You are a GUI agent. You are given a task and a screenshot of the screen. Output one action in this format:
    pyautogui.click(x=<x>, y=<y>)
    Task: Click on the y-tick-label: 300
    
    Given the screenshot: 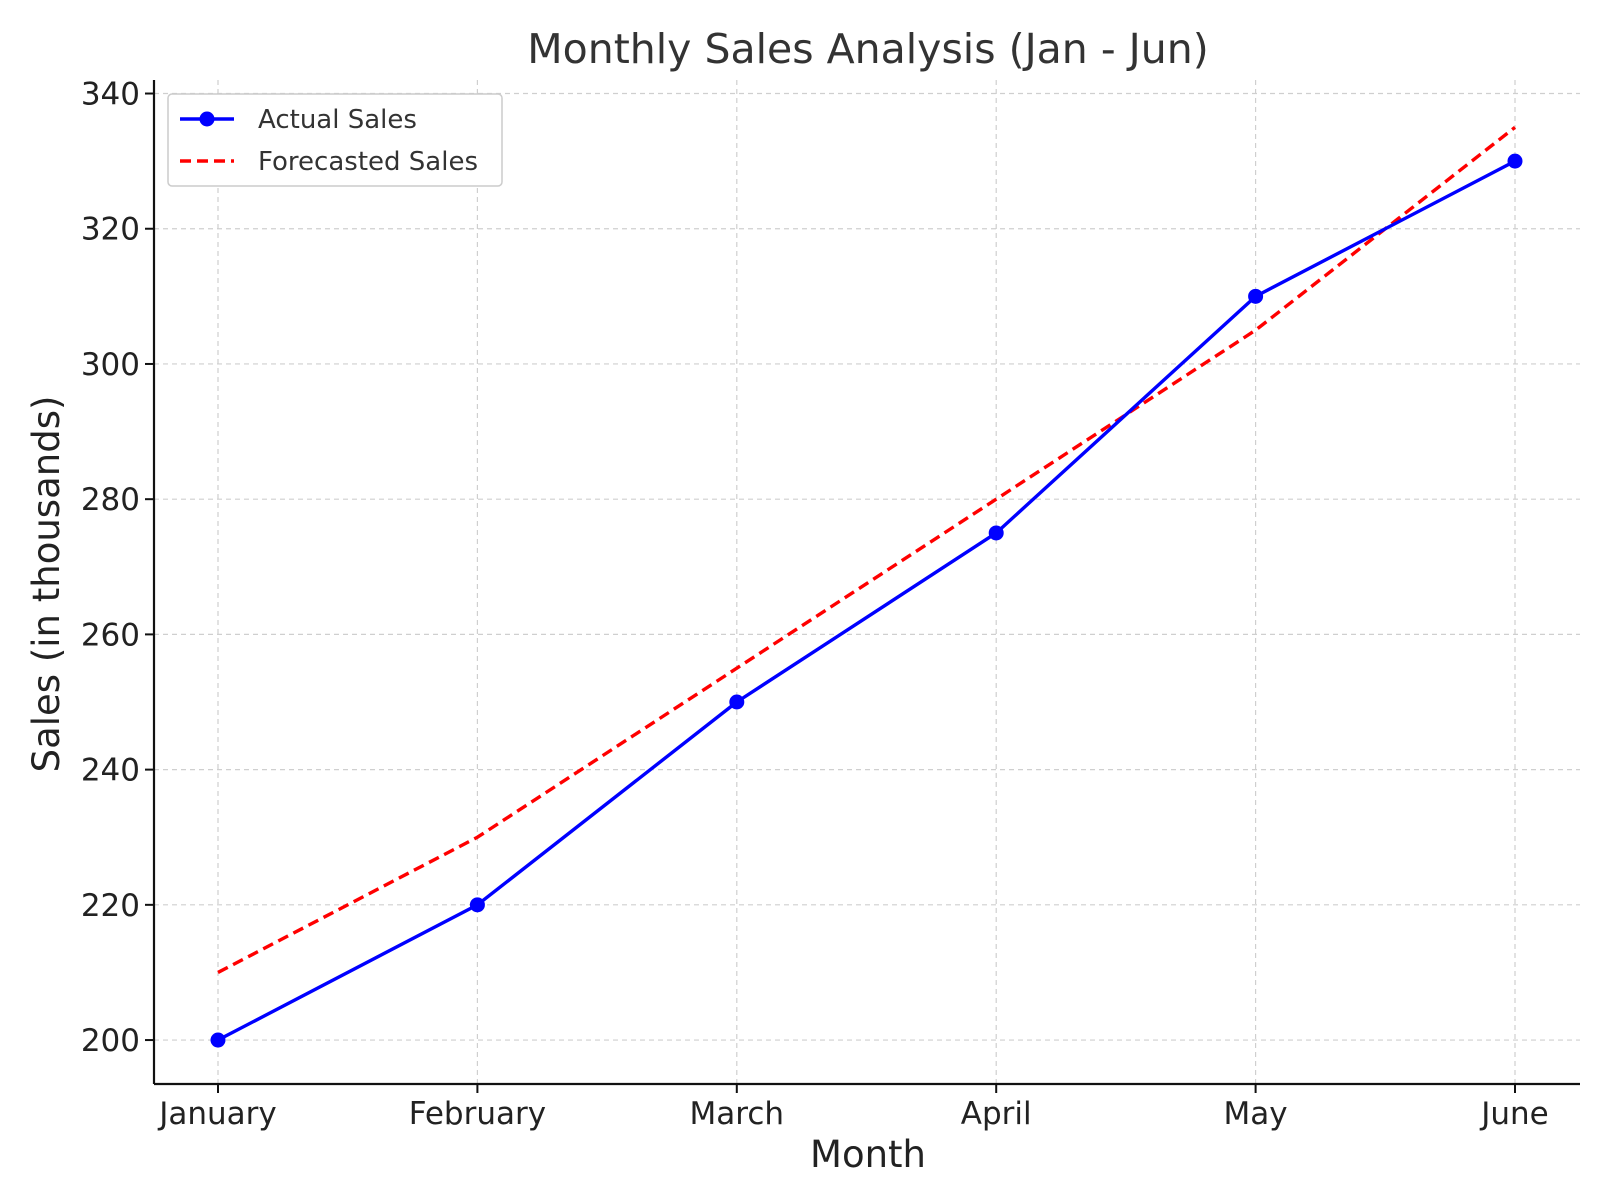 What is the action you would take?
    pyautogui.click(x=110, y=365)
    